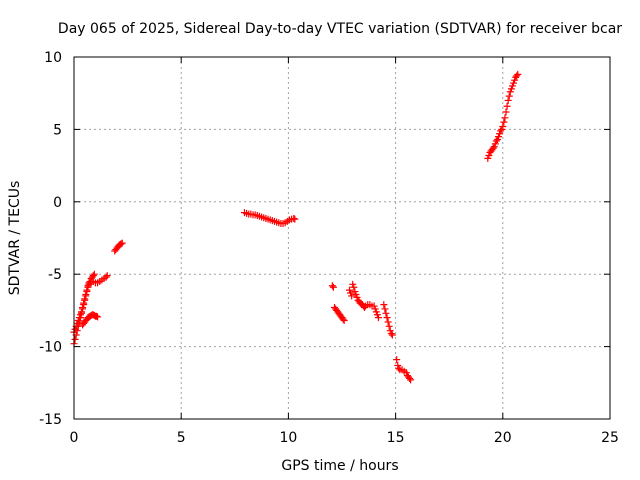  Describe the element at coordinates (57, 203) in the screenshot. I see `y-tick-label: 0` at that location.